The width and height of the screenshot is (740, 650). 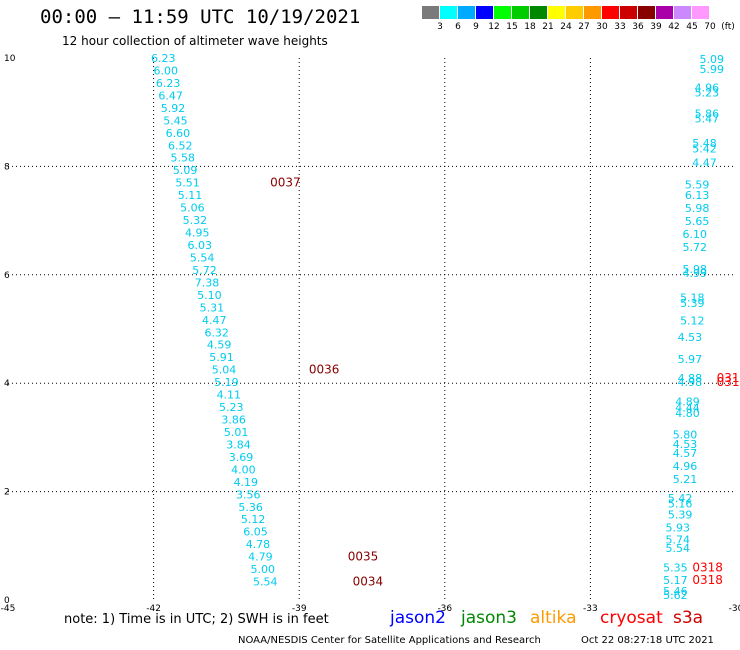 I want to click on swh-value: 5.16, so click(x=680, y=504).